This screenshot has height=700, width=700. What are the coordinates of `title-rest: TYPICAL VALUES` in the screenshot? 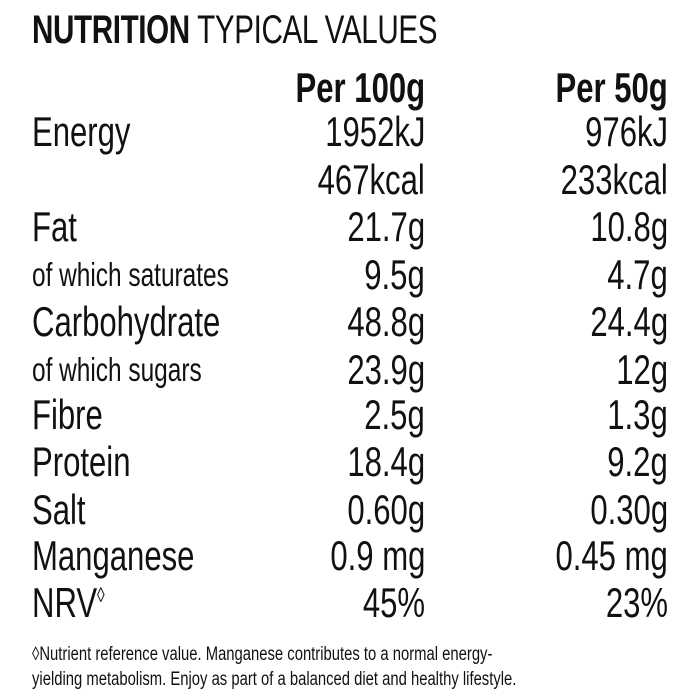 It's located at (317, 30).